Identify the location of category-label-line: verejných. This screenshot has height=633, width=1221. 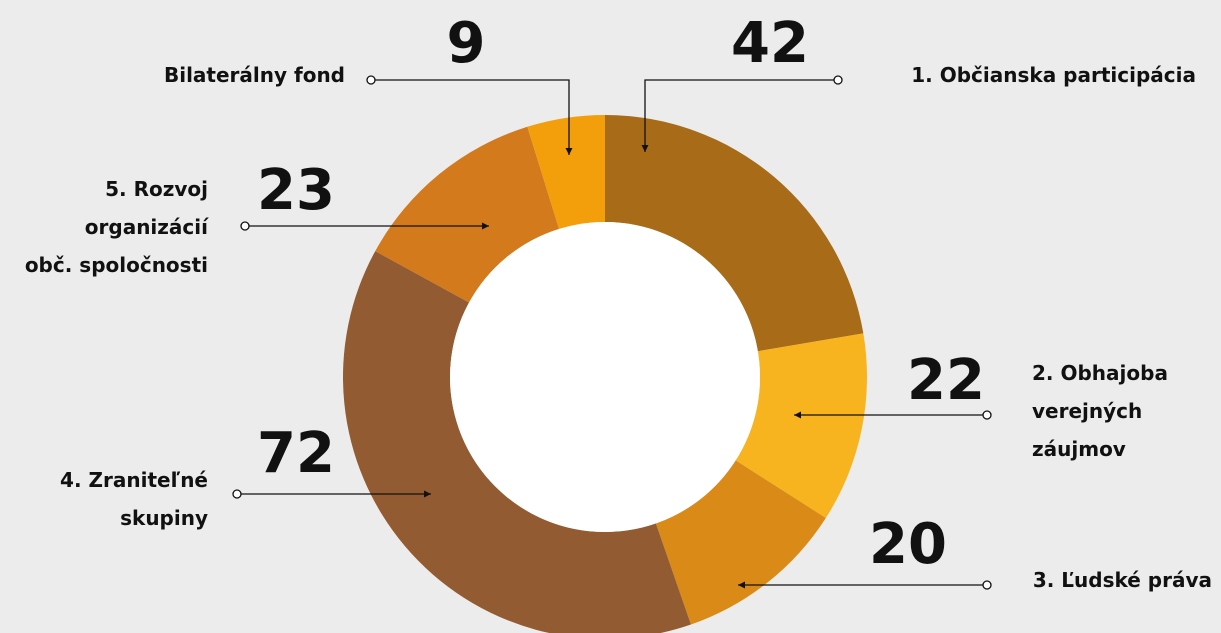
(1087, 411).